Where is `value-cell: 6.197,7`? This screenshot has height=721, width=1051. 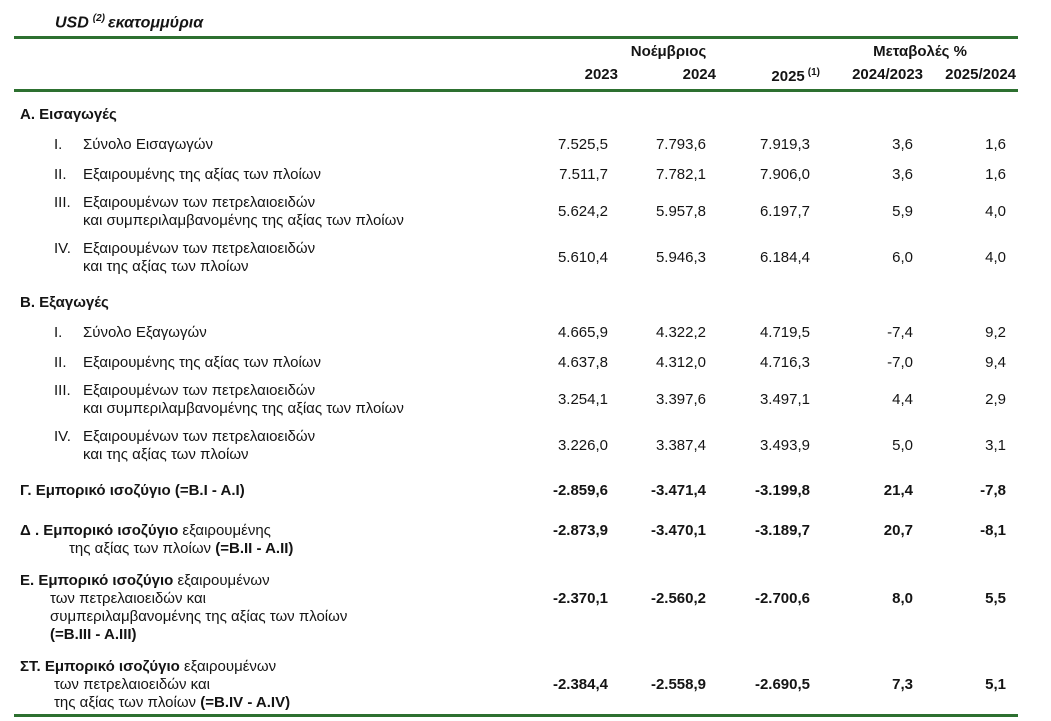 value-cell: 6.197,7 is located at coordinates (784, 212).